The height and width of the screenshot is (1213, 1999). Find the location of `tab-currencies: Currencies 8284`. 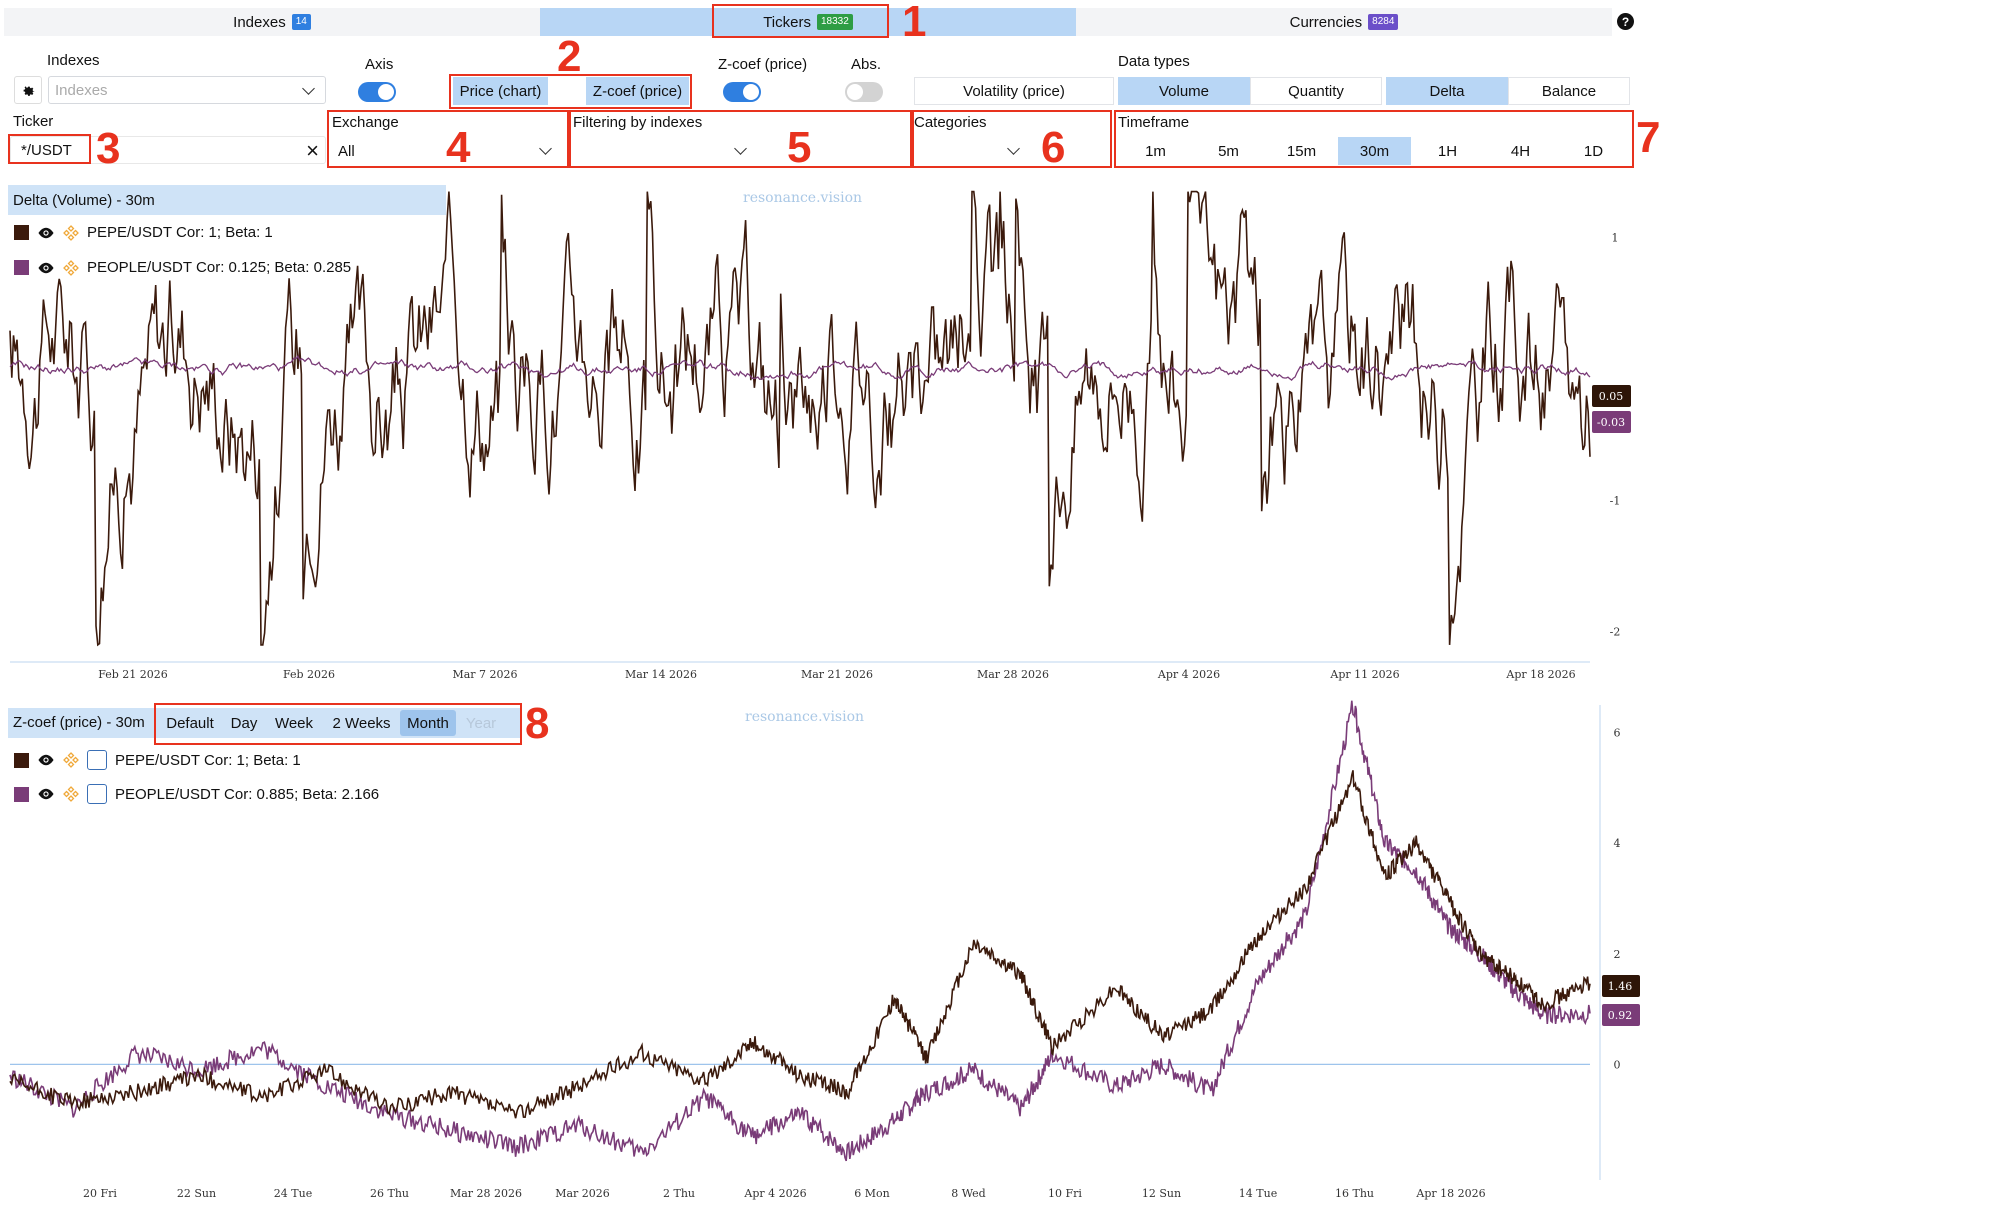

tab-currencies: Currencies 8284 is located at coordinates (1344, 22).